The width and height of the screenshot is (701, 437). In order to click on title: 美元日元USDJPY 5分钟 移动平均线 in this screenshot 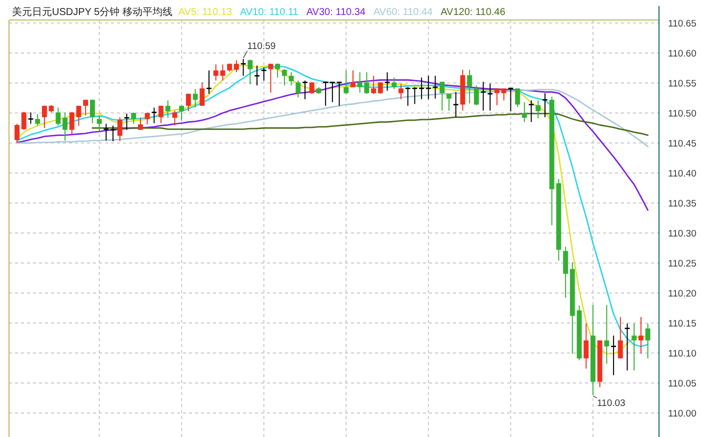, I will do `click(92, 12)`.